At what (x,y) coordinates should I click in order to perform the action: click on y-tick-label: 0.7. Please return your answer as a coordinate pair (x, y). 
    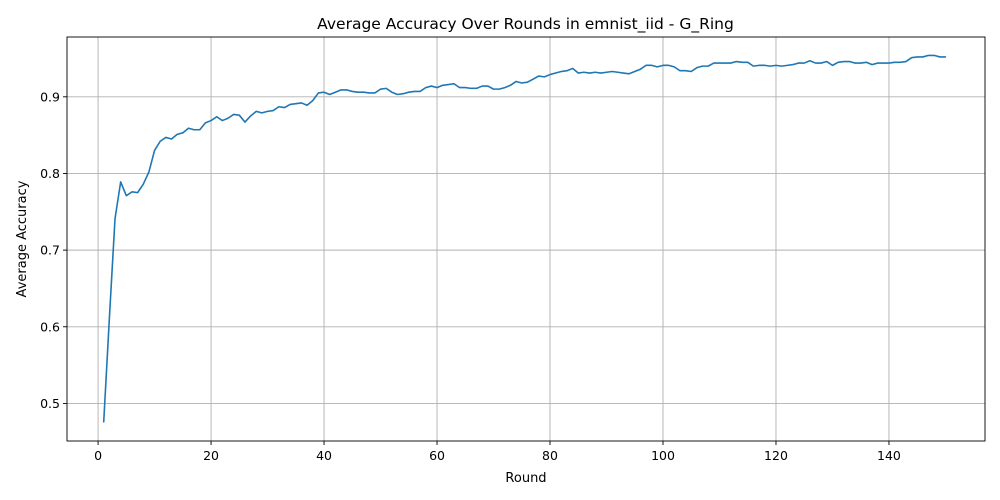
    Looking at the image, I should click on (50, 250).